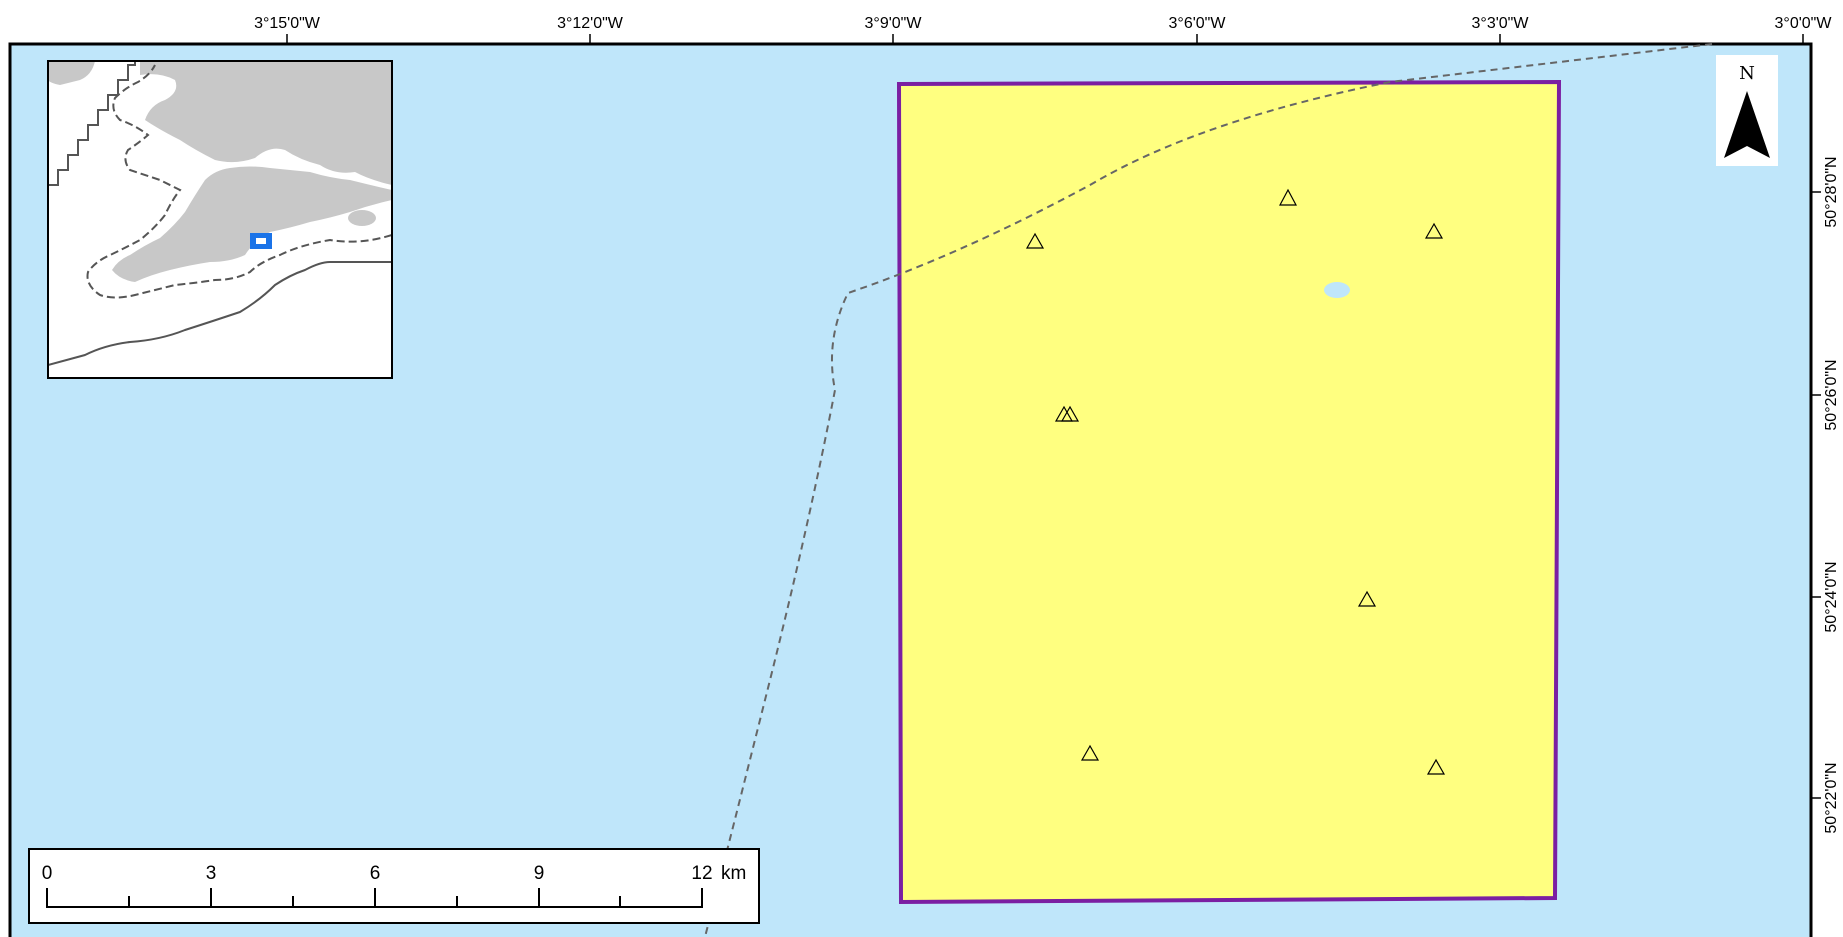  I want to click on small-water-body, so click(1337, 290).